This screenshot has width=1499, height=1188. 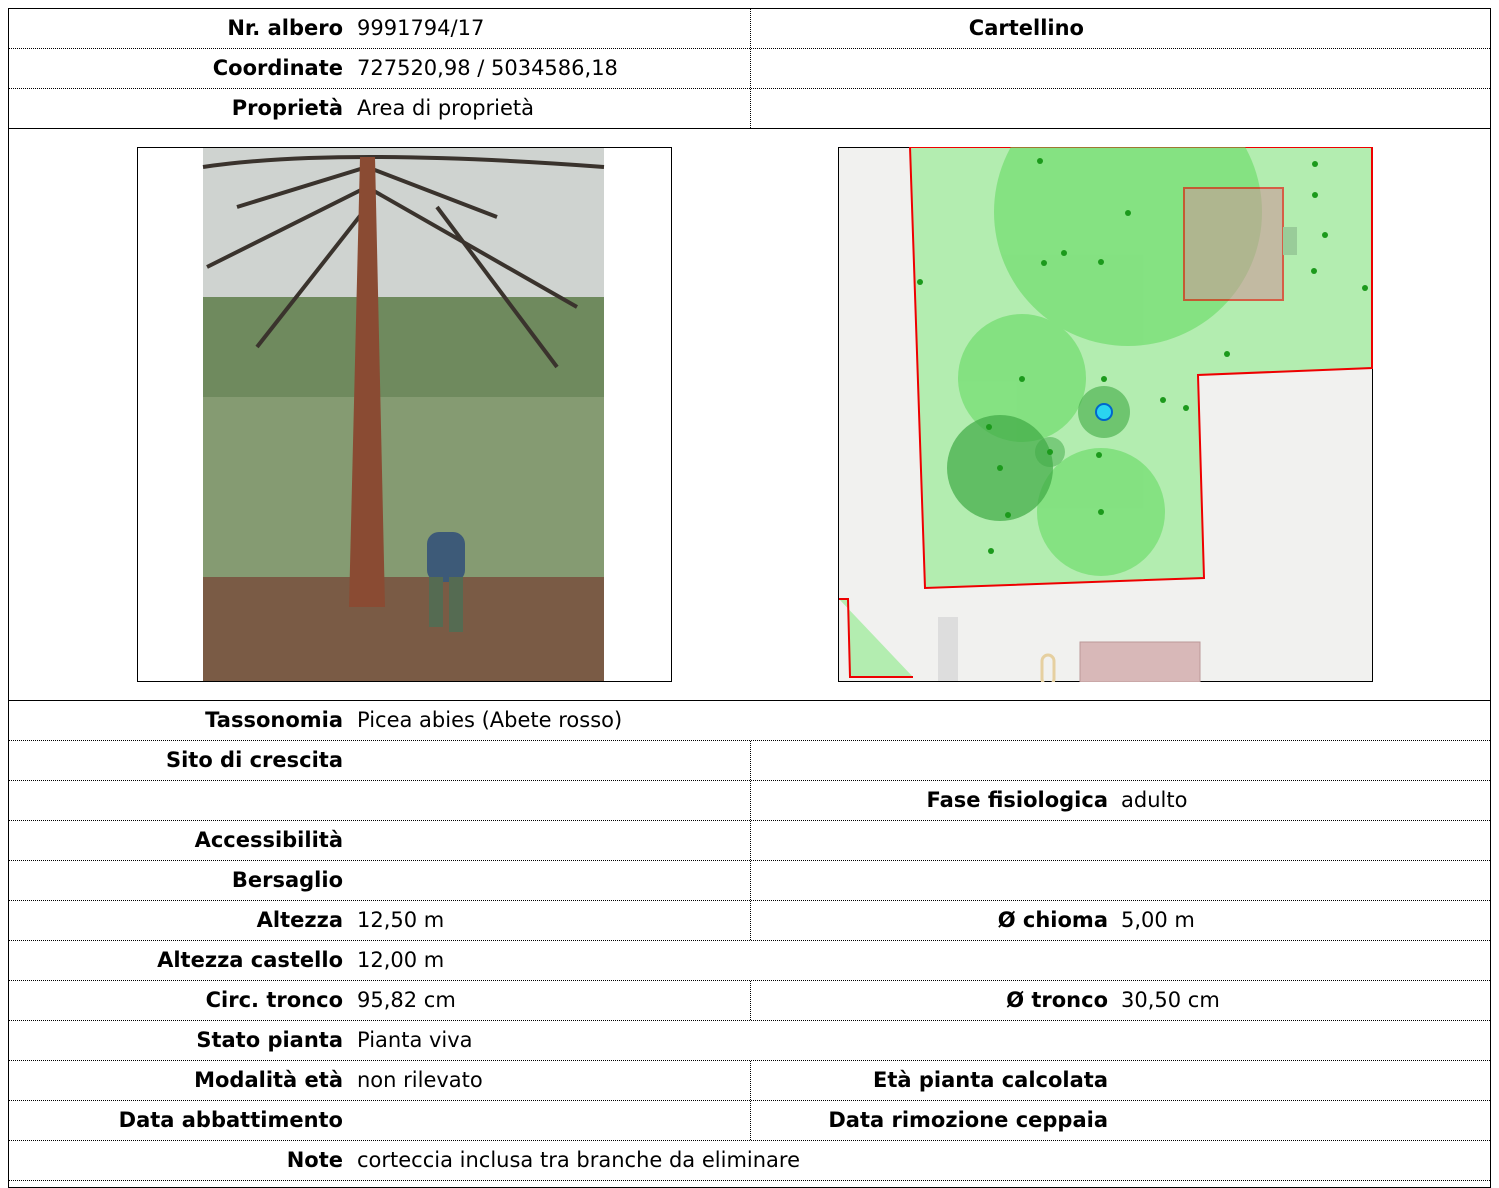 What do you see at coordinates (487, 68) in the screenshot?
I see `value: 727520,98 / 5034586,18` at bounding box center [487, 68].